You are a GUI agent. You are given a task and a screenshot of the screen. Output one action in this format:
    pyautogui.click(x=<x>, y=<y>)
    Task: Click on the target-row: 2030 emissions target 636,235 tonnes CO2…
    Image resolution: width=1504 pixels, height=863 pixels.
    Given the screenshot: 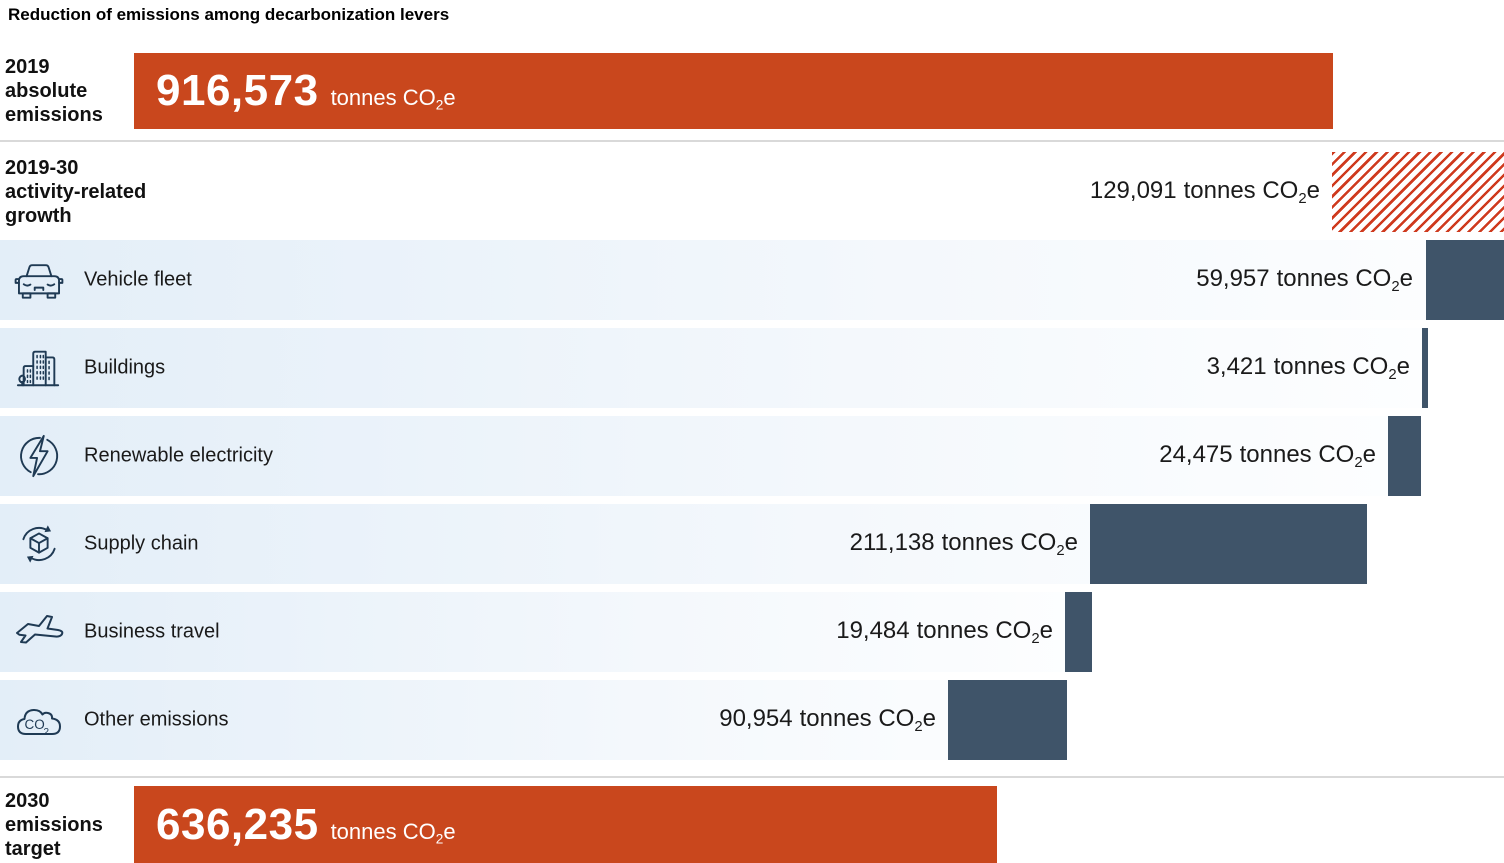 What is the action you would take?
    pyautogui.click(x=752, y=824)
    